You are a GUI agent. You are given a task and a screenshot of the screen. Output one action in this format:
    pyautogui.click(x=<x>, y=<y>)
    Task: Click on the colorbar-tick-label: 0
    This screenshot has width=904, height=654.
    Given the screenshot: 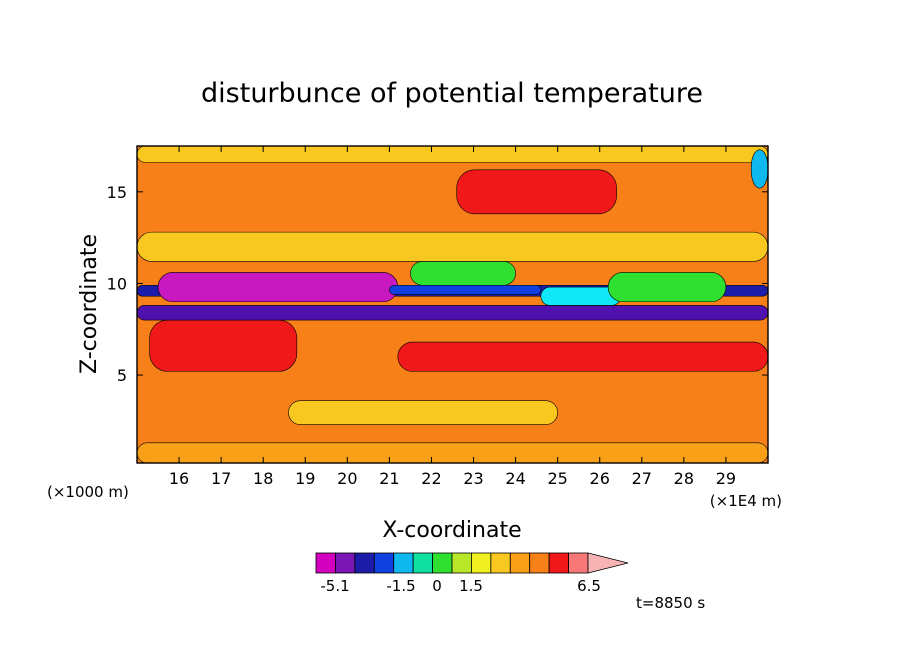 What is the action you would take?
    pyautogui.click(x=437, y=586)
    